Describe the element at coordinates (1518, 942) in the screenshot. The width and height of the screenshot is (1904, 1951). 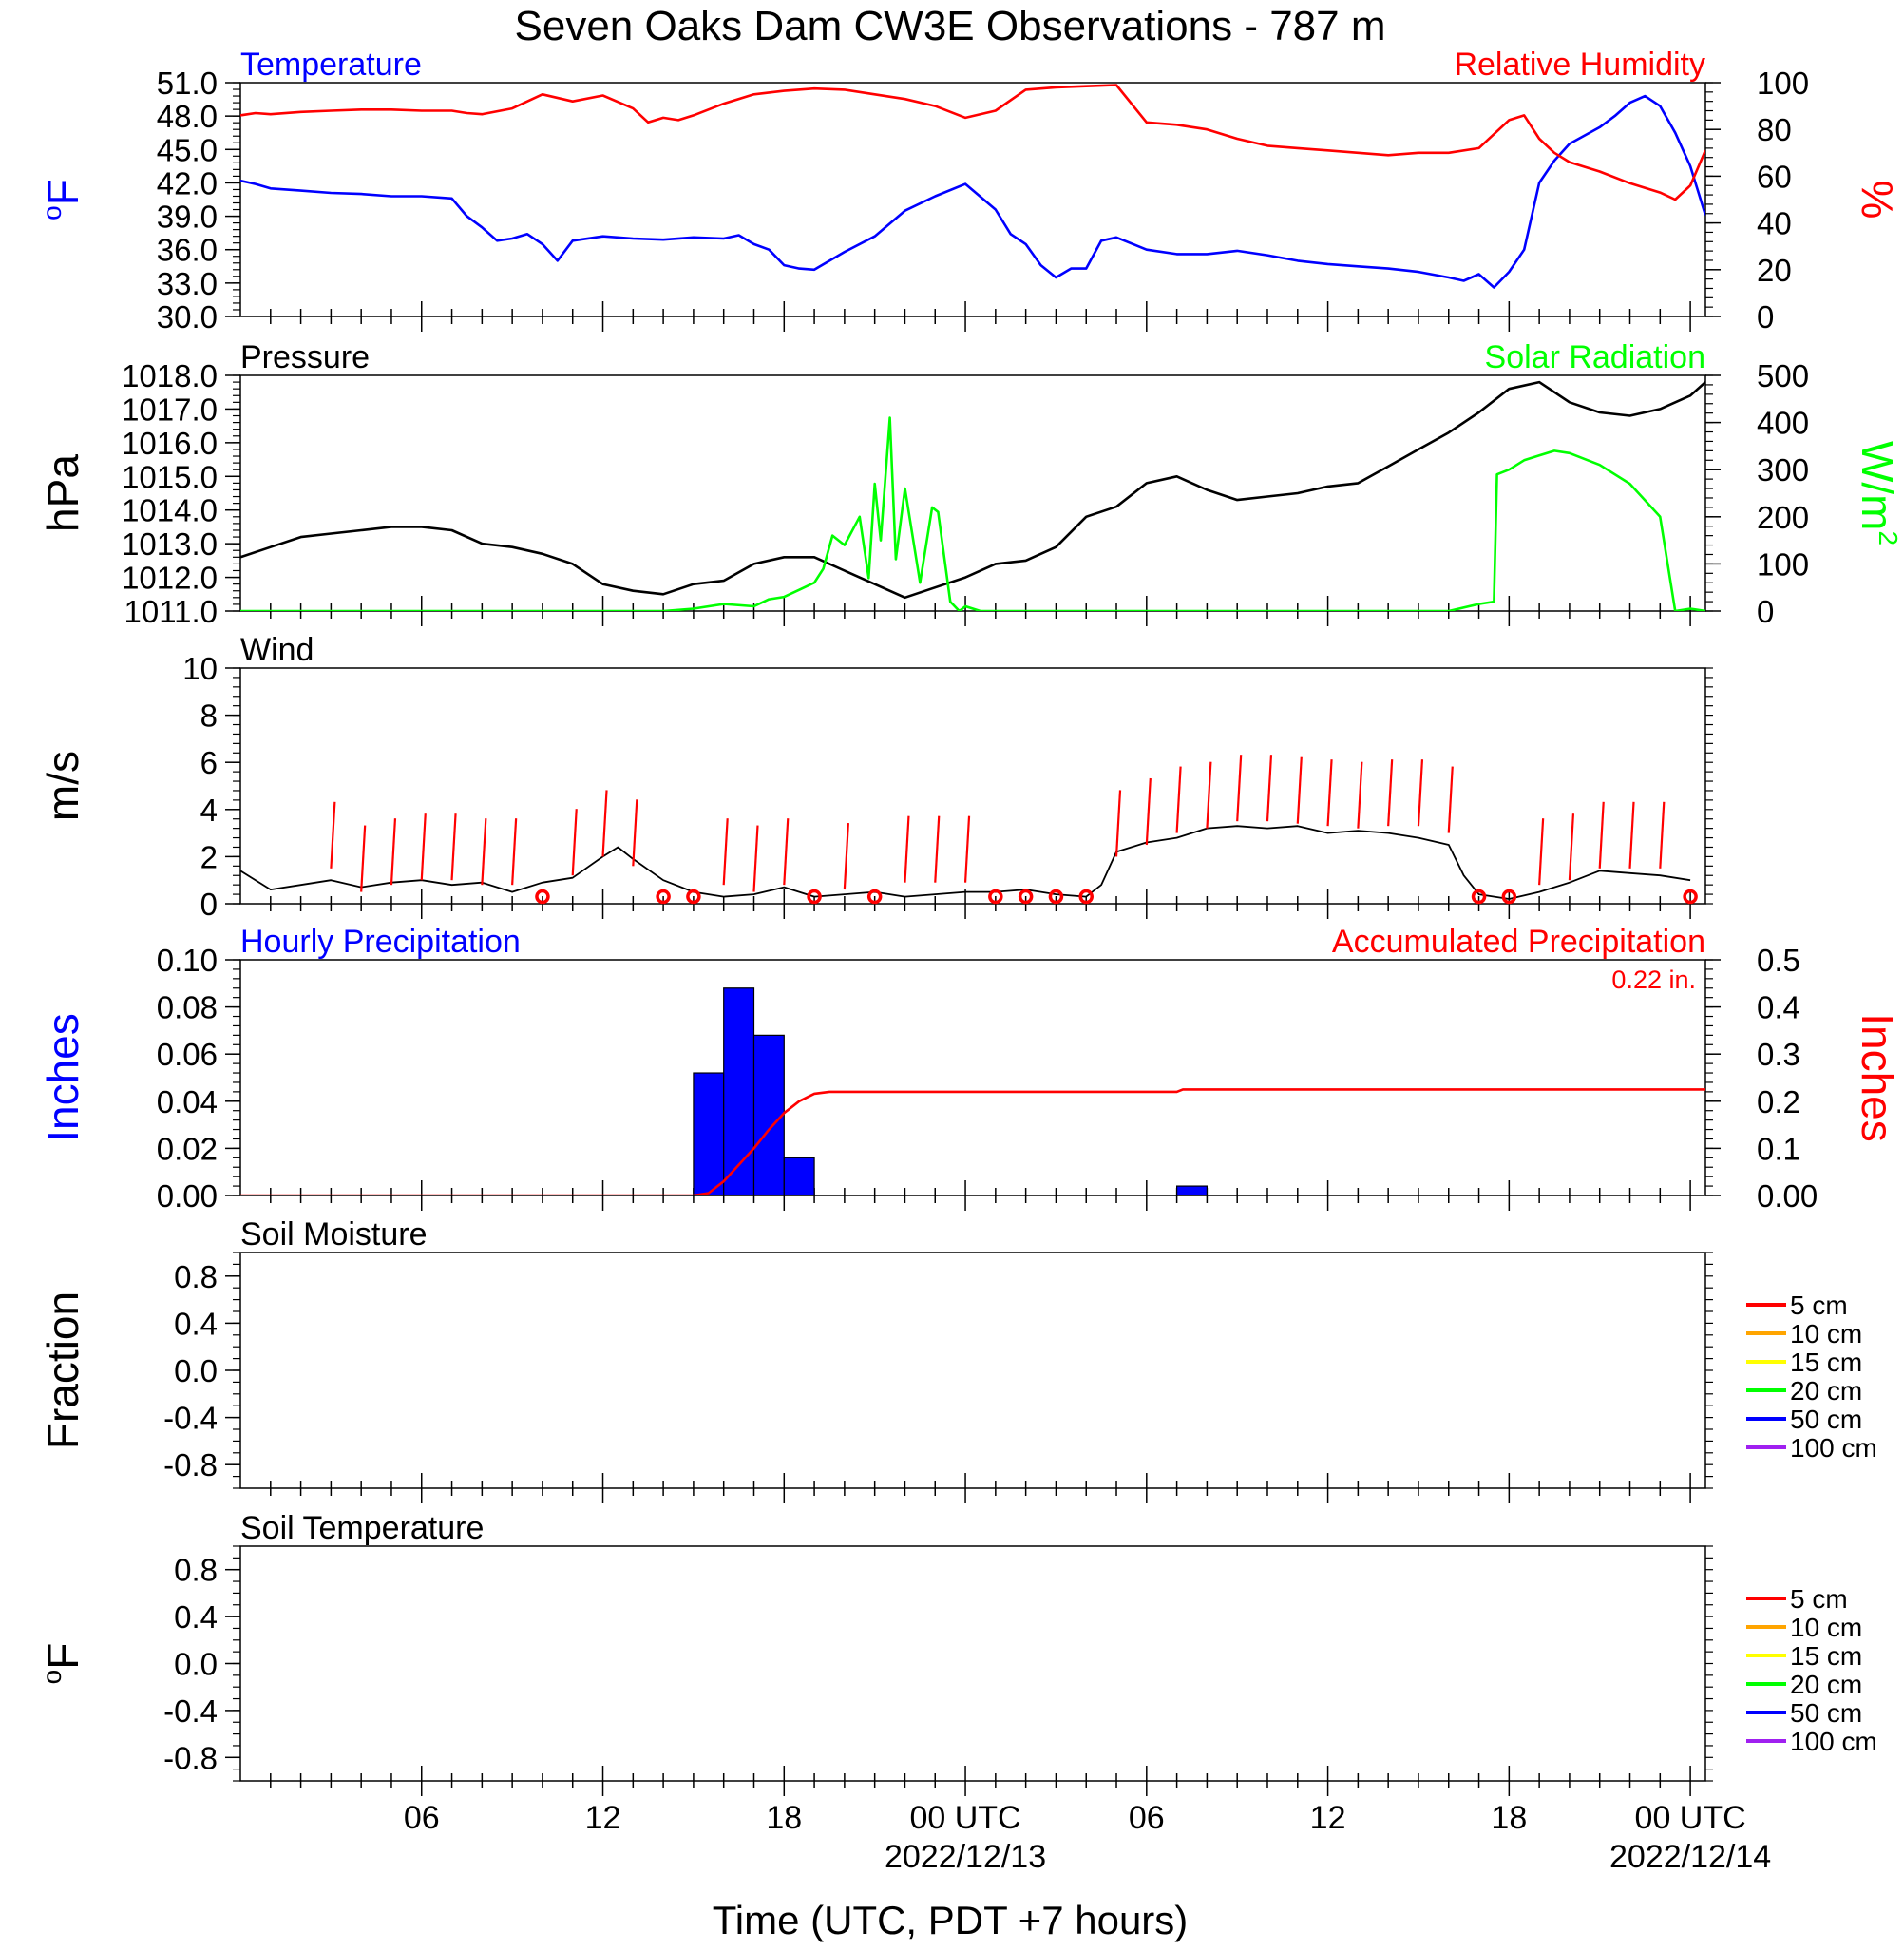
I see `panel-title-right: Accumulated Precipitation` at that location.